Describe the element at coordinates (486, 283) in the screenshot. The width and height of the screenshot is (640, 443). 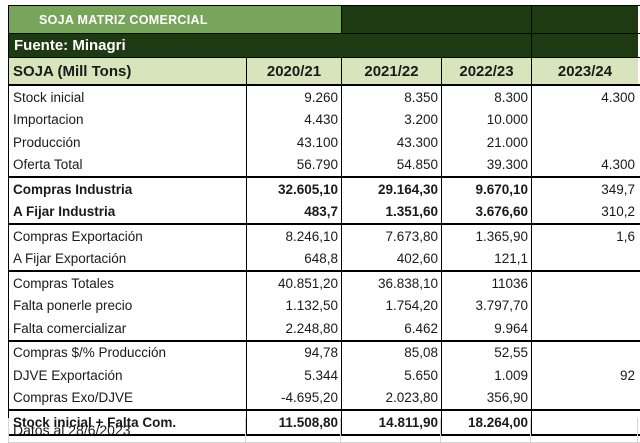
I see `cell-2022-23: 11036` at that location.